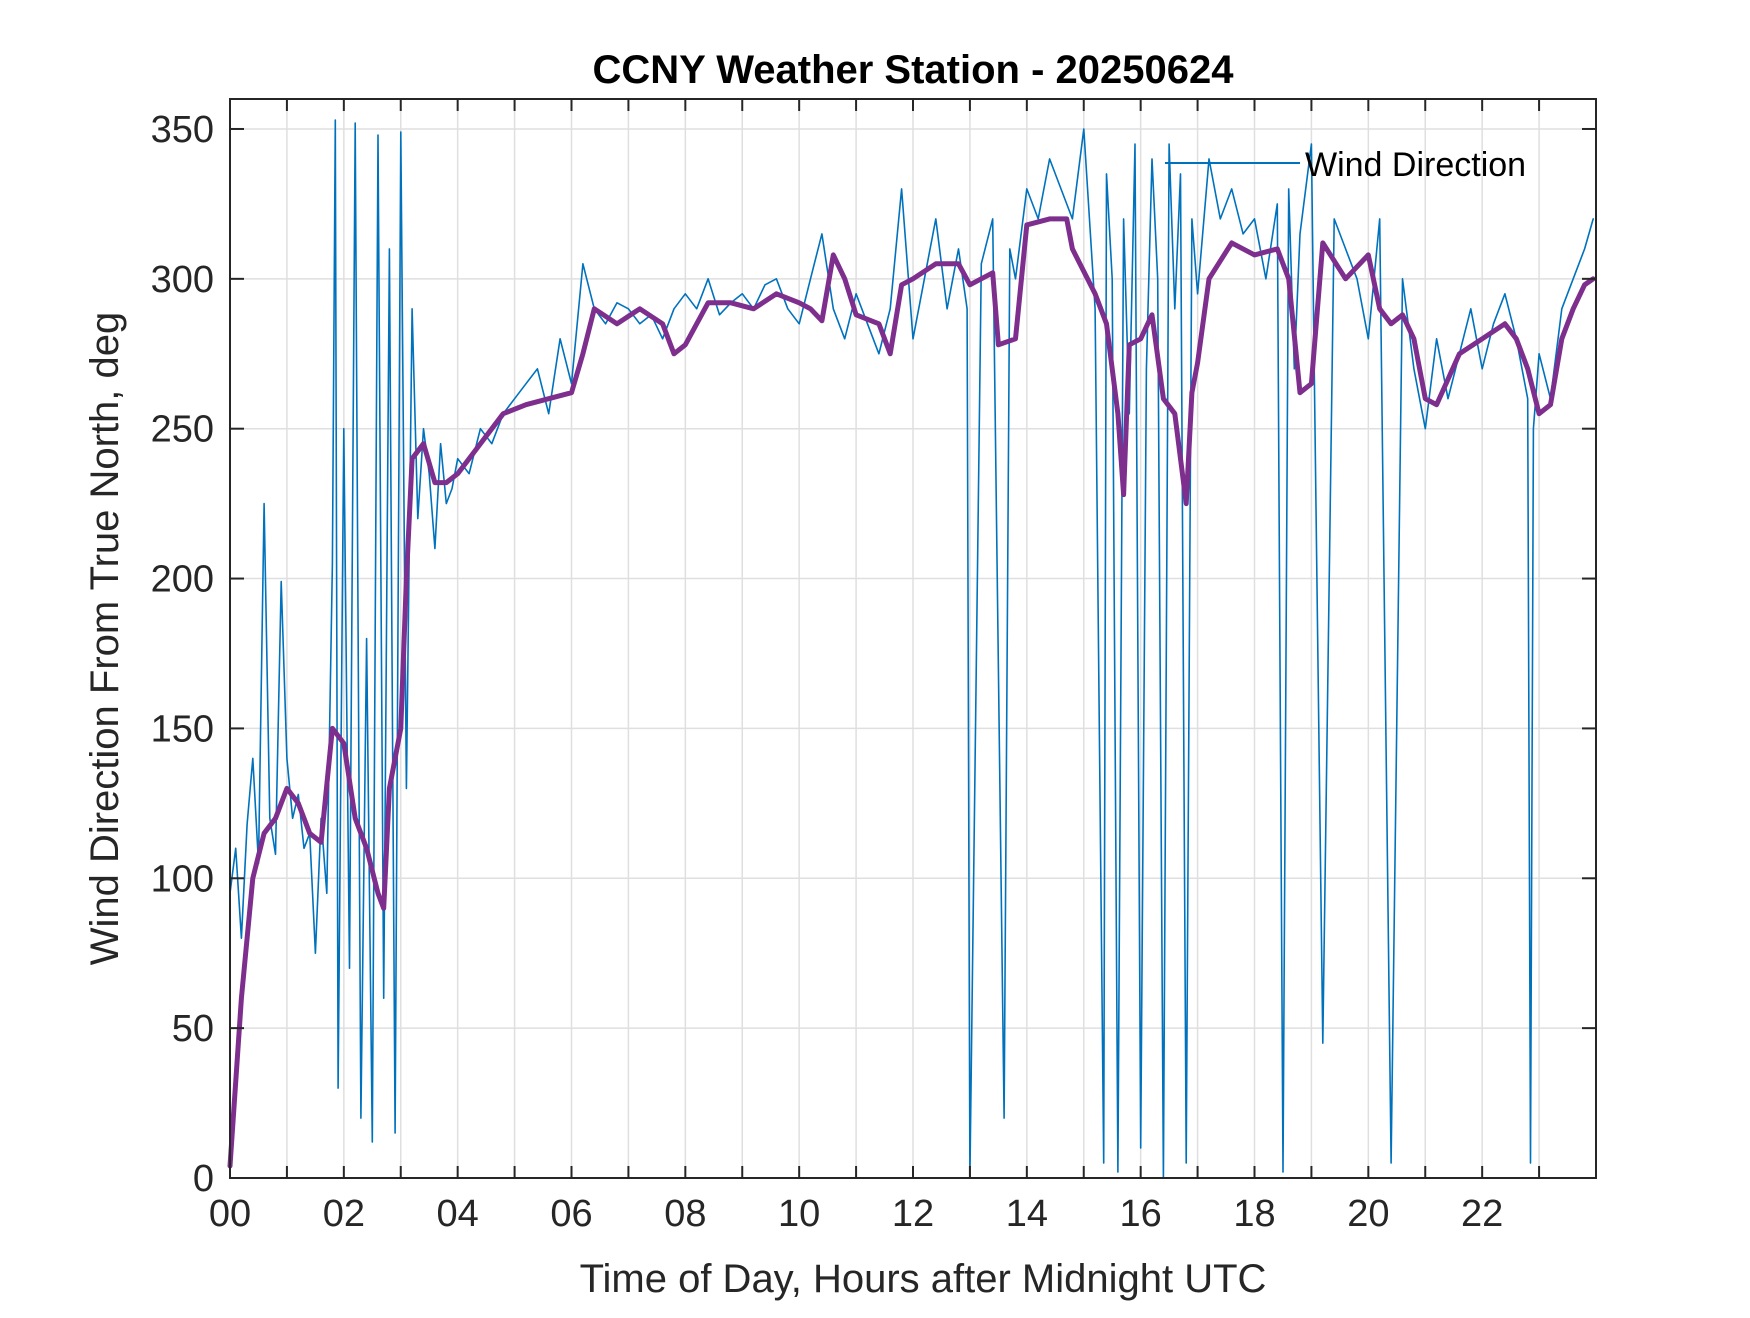 The width and height of the screenshot is (1750, 1318). What do you see at coordinates (1141, 1214) in the screenshot?
I see `x-tick-label: 16` at bounding box center [1141, 1214].